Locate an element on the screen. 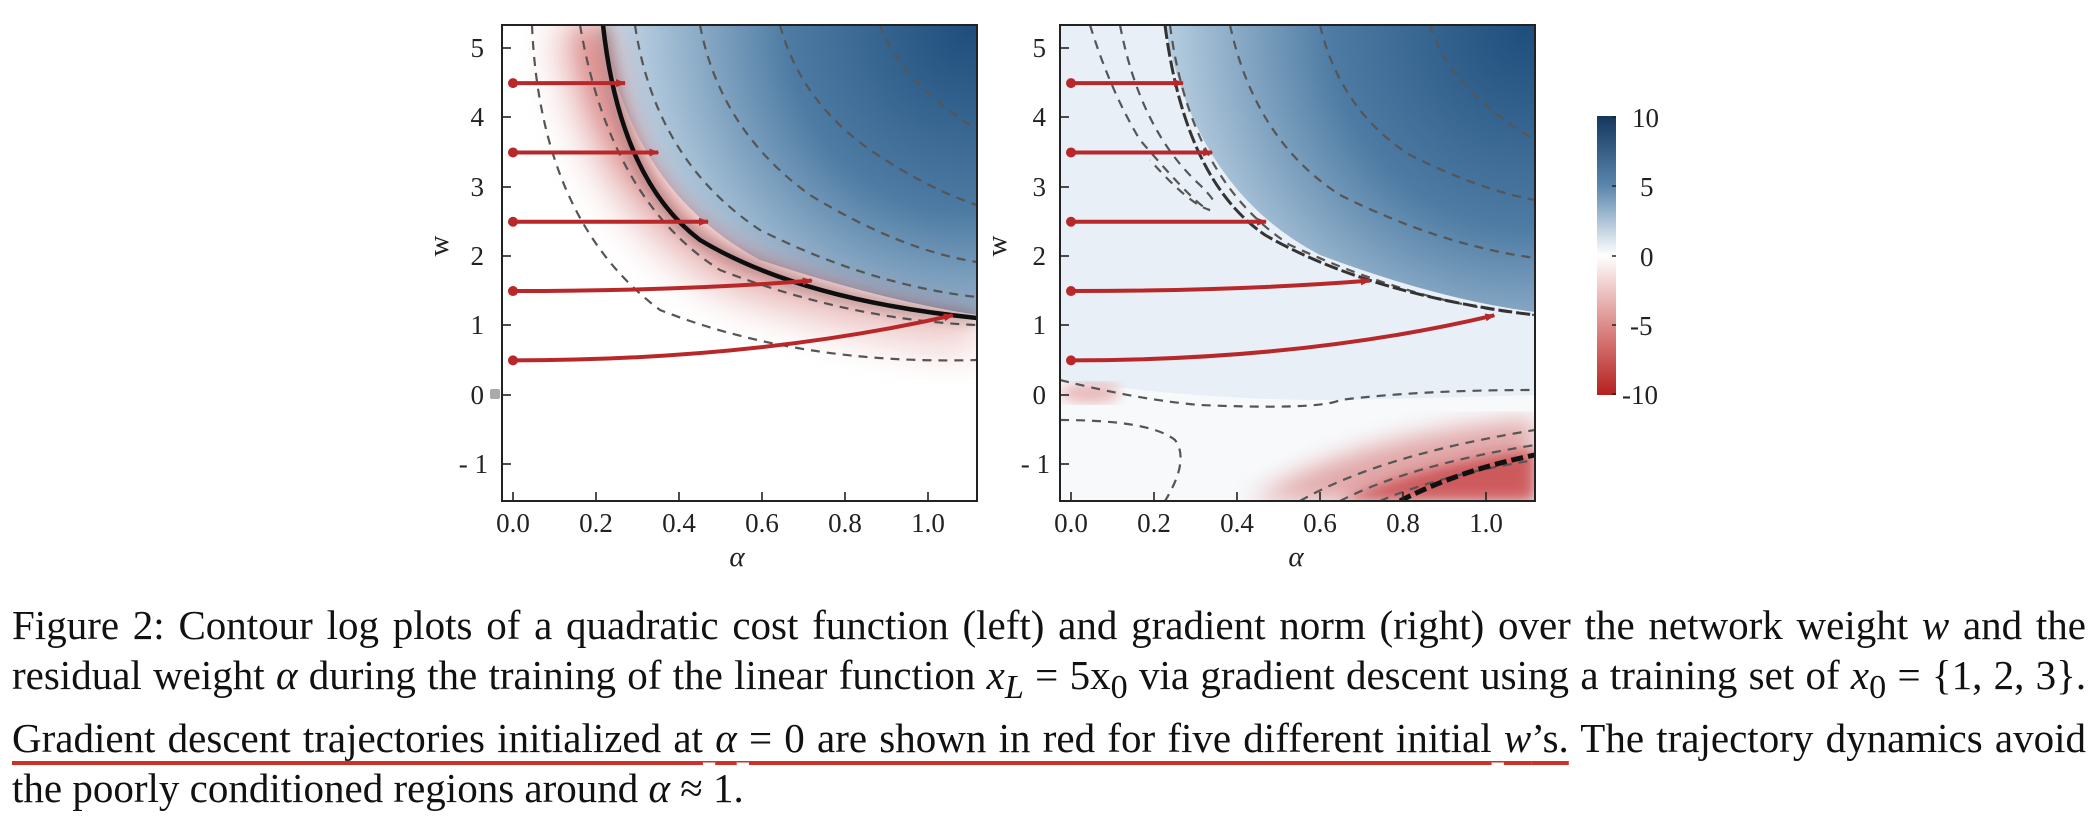 The width and height of the screenshot is (2098, 834). left-blue-region is located at coordinates (790, 170).